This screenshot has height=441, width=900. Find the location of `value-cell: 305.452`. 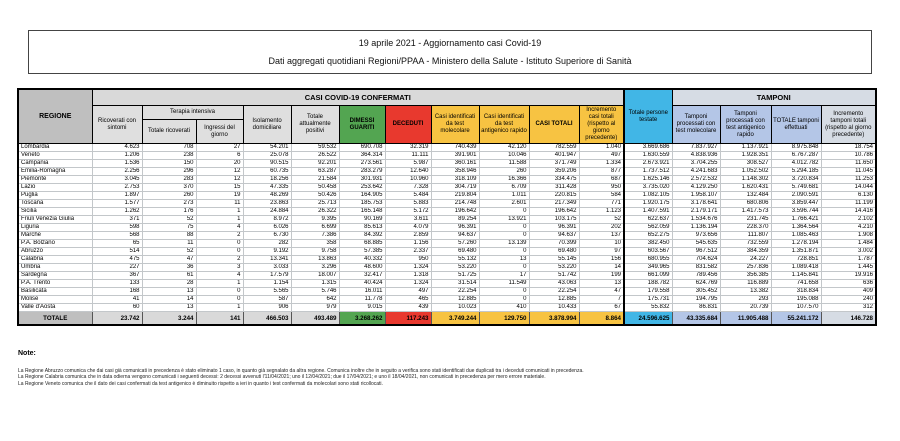

value-cell: 305.452 is located at coordinates (696, 291).